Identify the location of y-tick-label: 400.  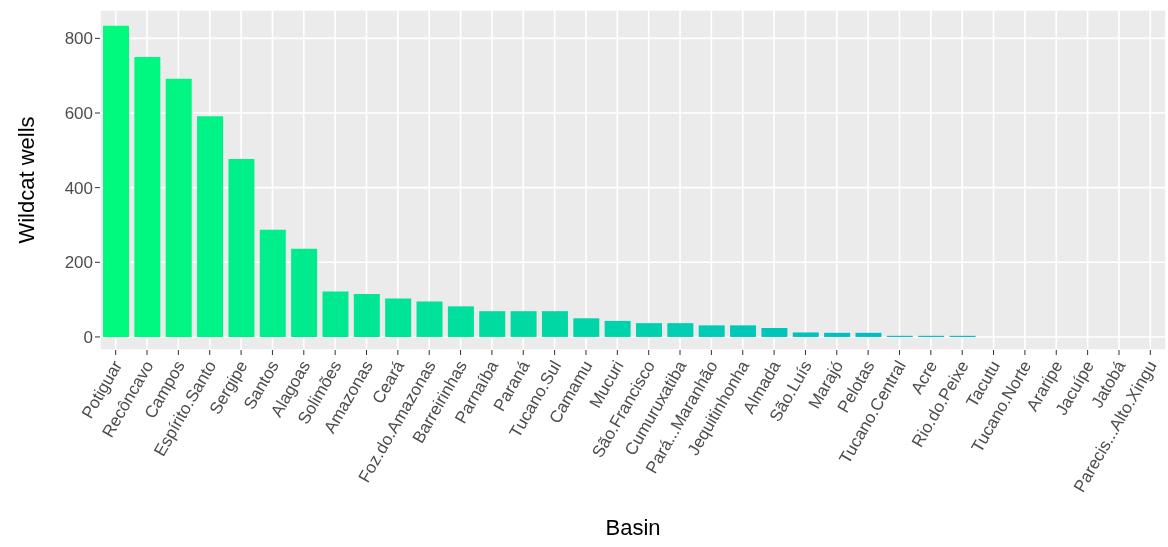
(78, 188).